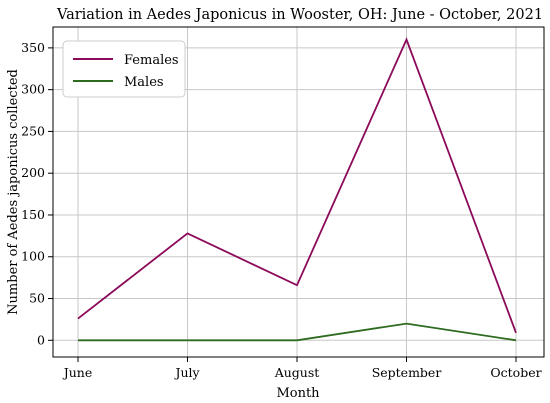 This screenshot has width=550, height=403. I want to click on x-tick-label: September, so click(407, 372).